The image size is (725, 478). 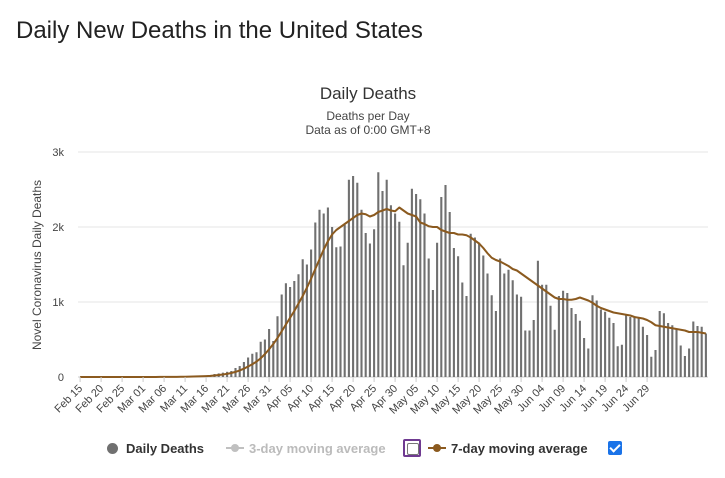 What do you see at coordinates (367, 116) in the screenshot?
I see `chart-subtitle-line-1: Deaths per Day` at bounding box center [367, 116].